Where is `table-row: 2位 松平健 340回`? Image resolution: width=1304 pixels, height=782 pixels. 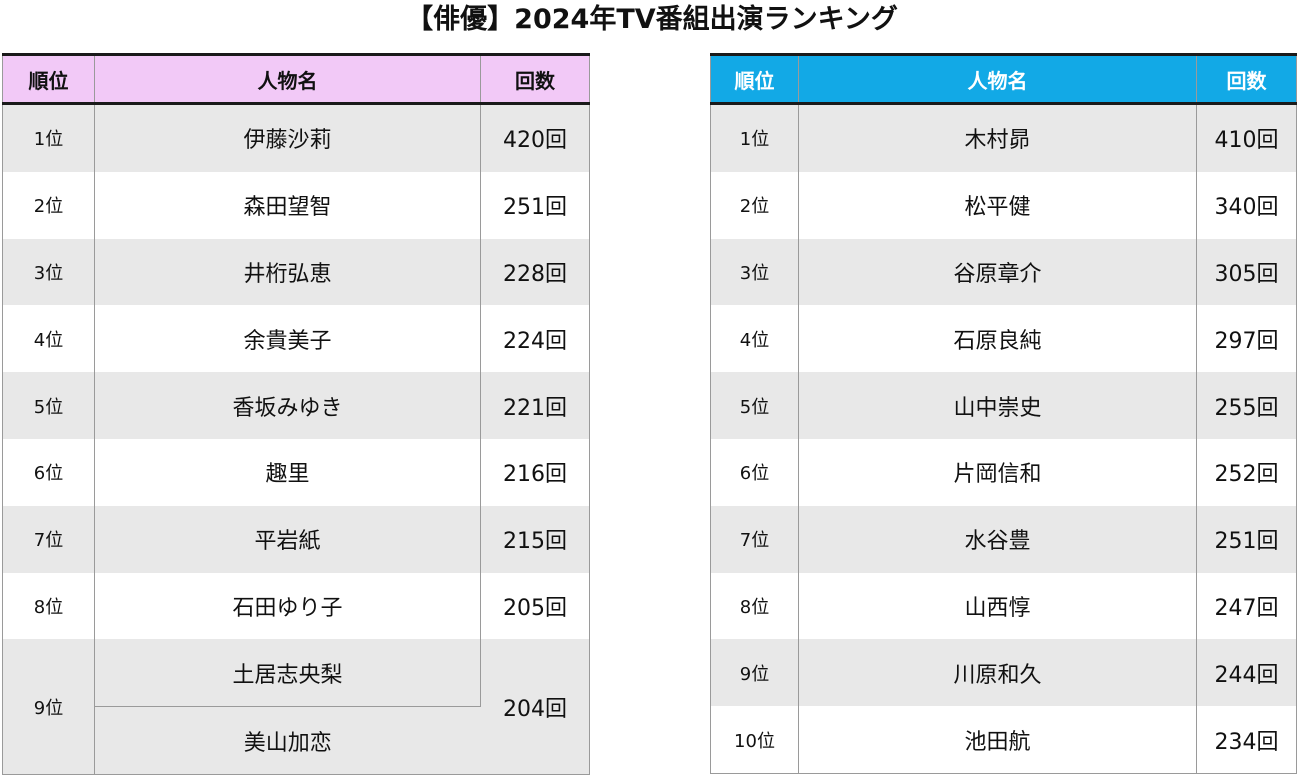
table-row: 2位 松平健 340回 is located at coordinates (1003, 205).